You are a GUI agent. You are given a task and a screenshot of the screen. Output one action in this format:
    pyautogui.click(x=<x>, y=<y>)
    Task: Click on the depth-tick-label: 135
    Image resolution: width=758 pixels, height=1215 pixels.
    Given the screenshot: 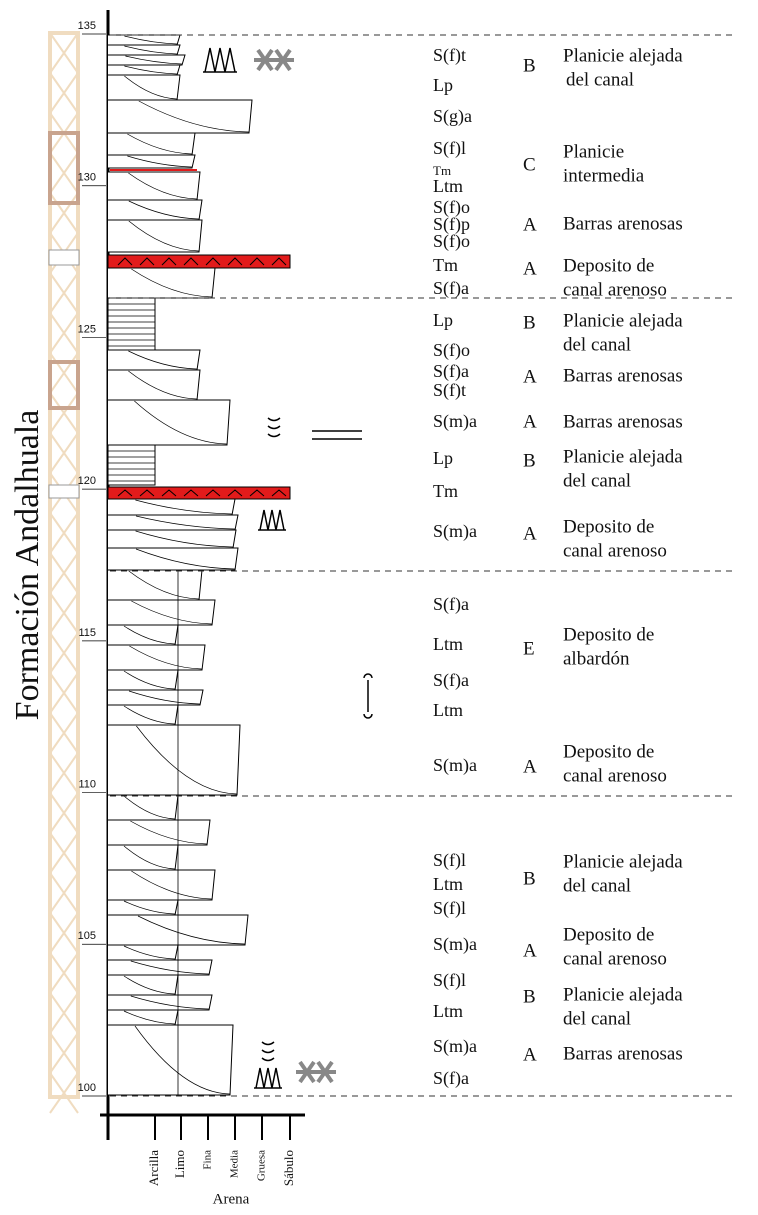 What is the action you would take?
    pyautogui.click(x=87, y=26)
    